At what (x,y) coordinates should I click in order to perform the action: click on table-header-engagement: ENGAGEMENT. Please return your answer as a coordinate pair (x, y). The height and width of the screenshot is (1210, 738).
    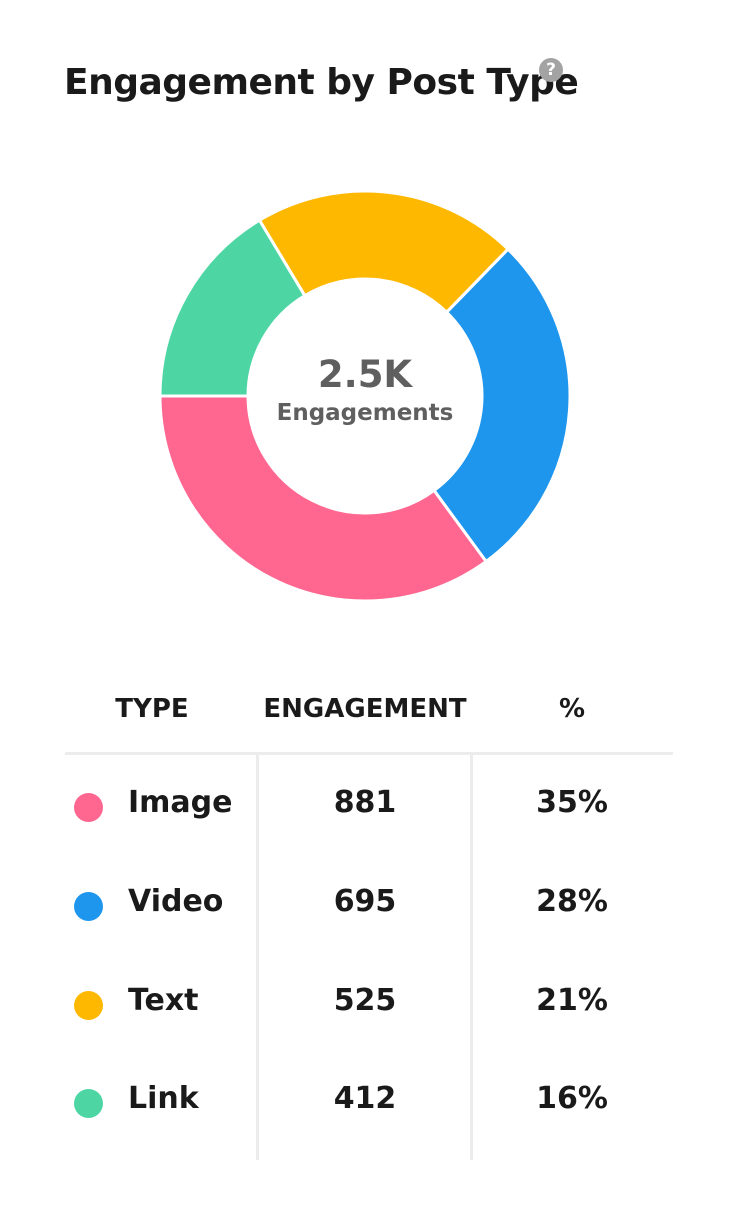
    Looking at the image, I should click on (365, 709).